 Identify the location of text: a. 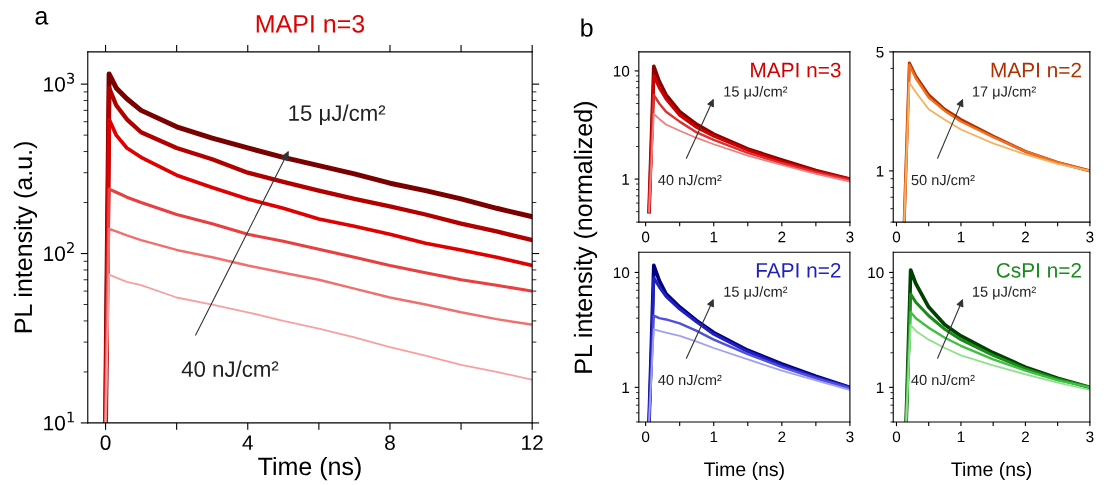
(42, 17).